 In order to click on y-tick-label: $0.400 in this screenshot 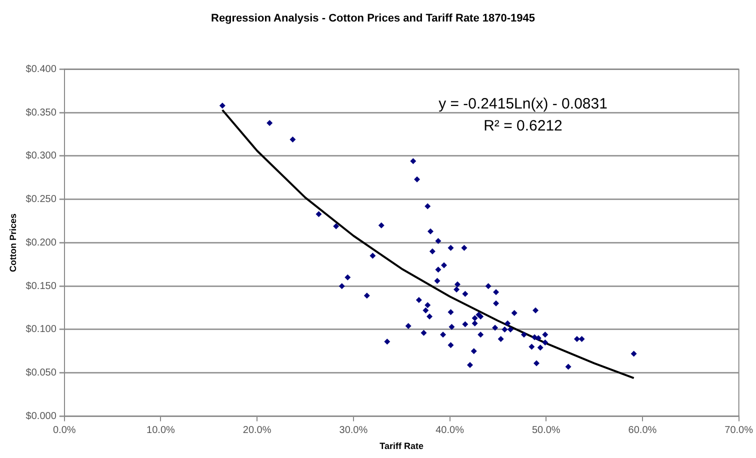, I will do `click(41, 69)`.